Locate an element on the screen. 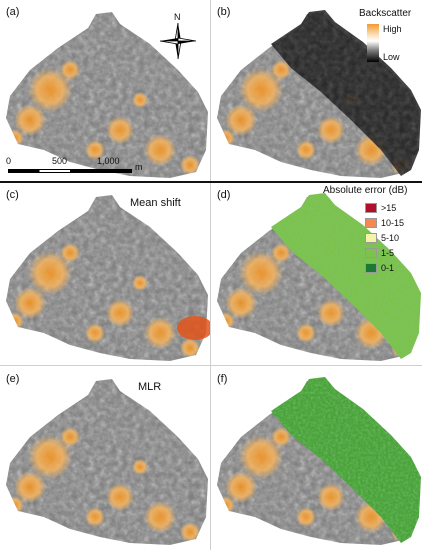 The height and width of the screenshot is (550, 422). panel-label: (b) is located at coordinates (224, 12).